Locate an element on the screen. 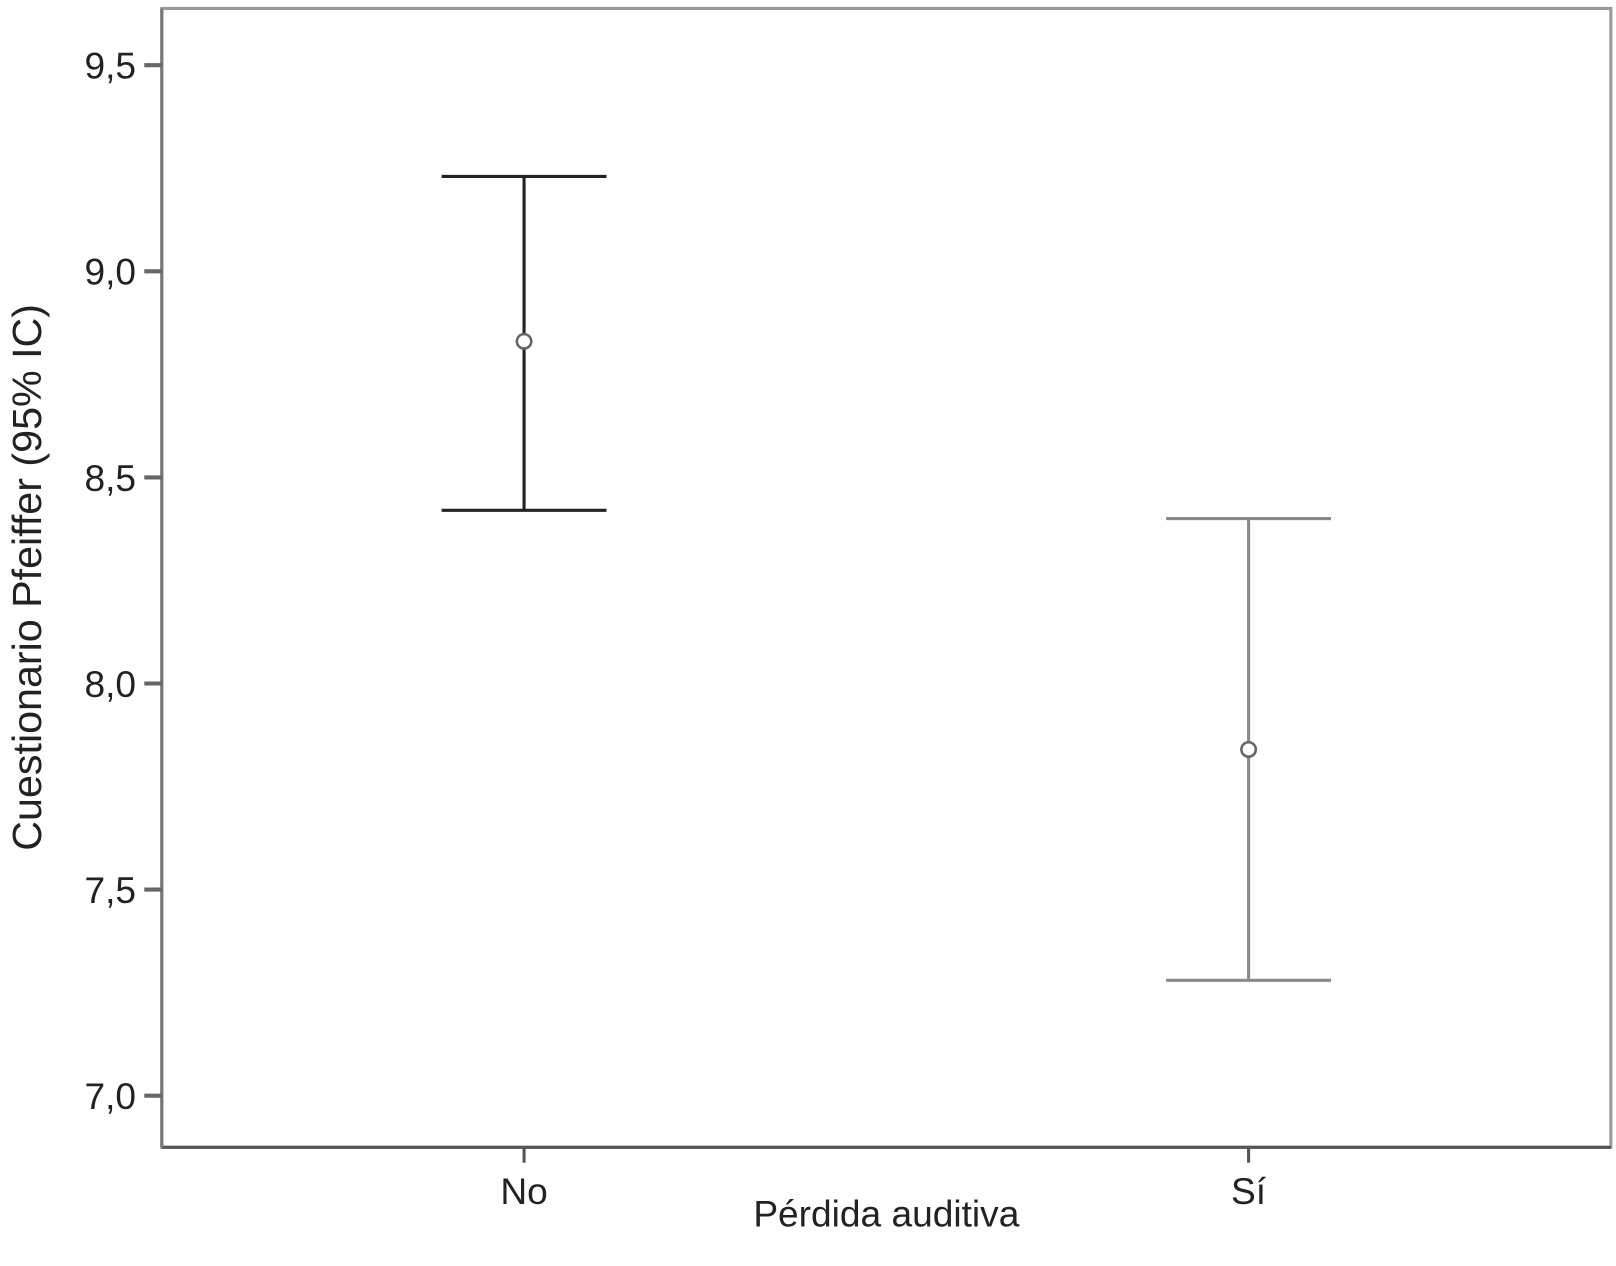 This screenshot has width=1616, height=1266. error-bar-no is located at coordinates (524, 343).